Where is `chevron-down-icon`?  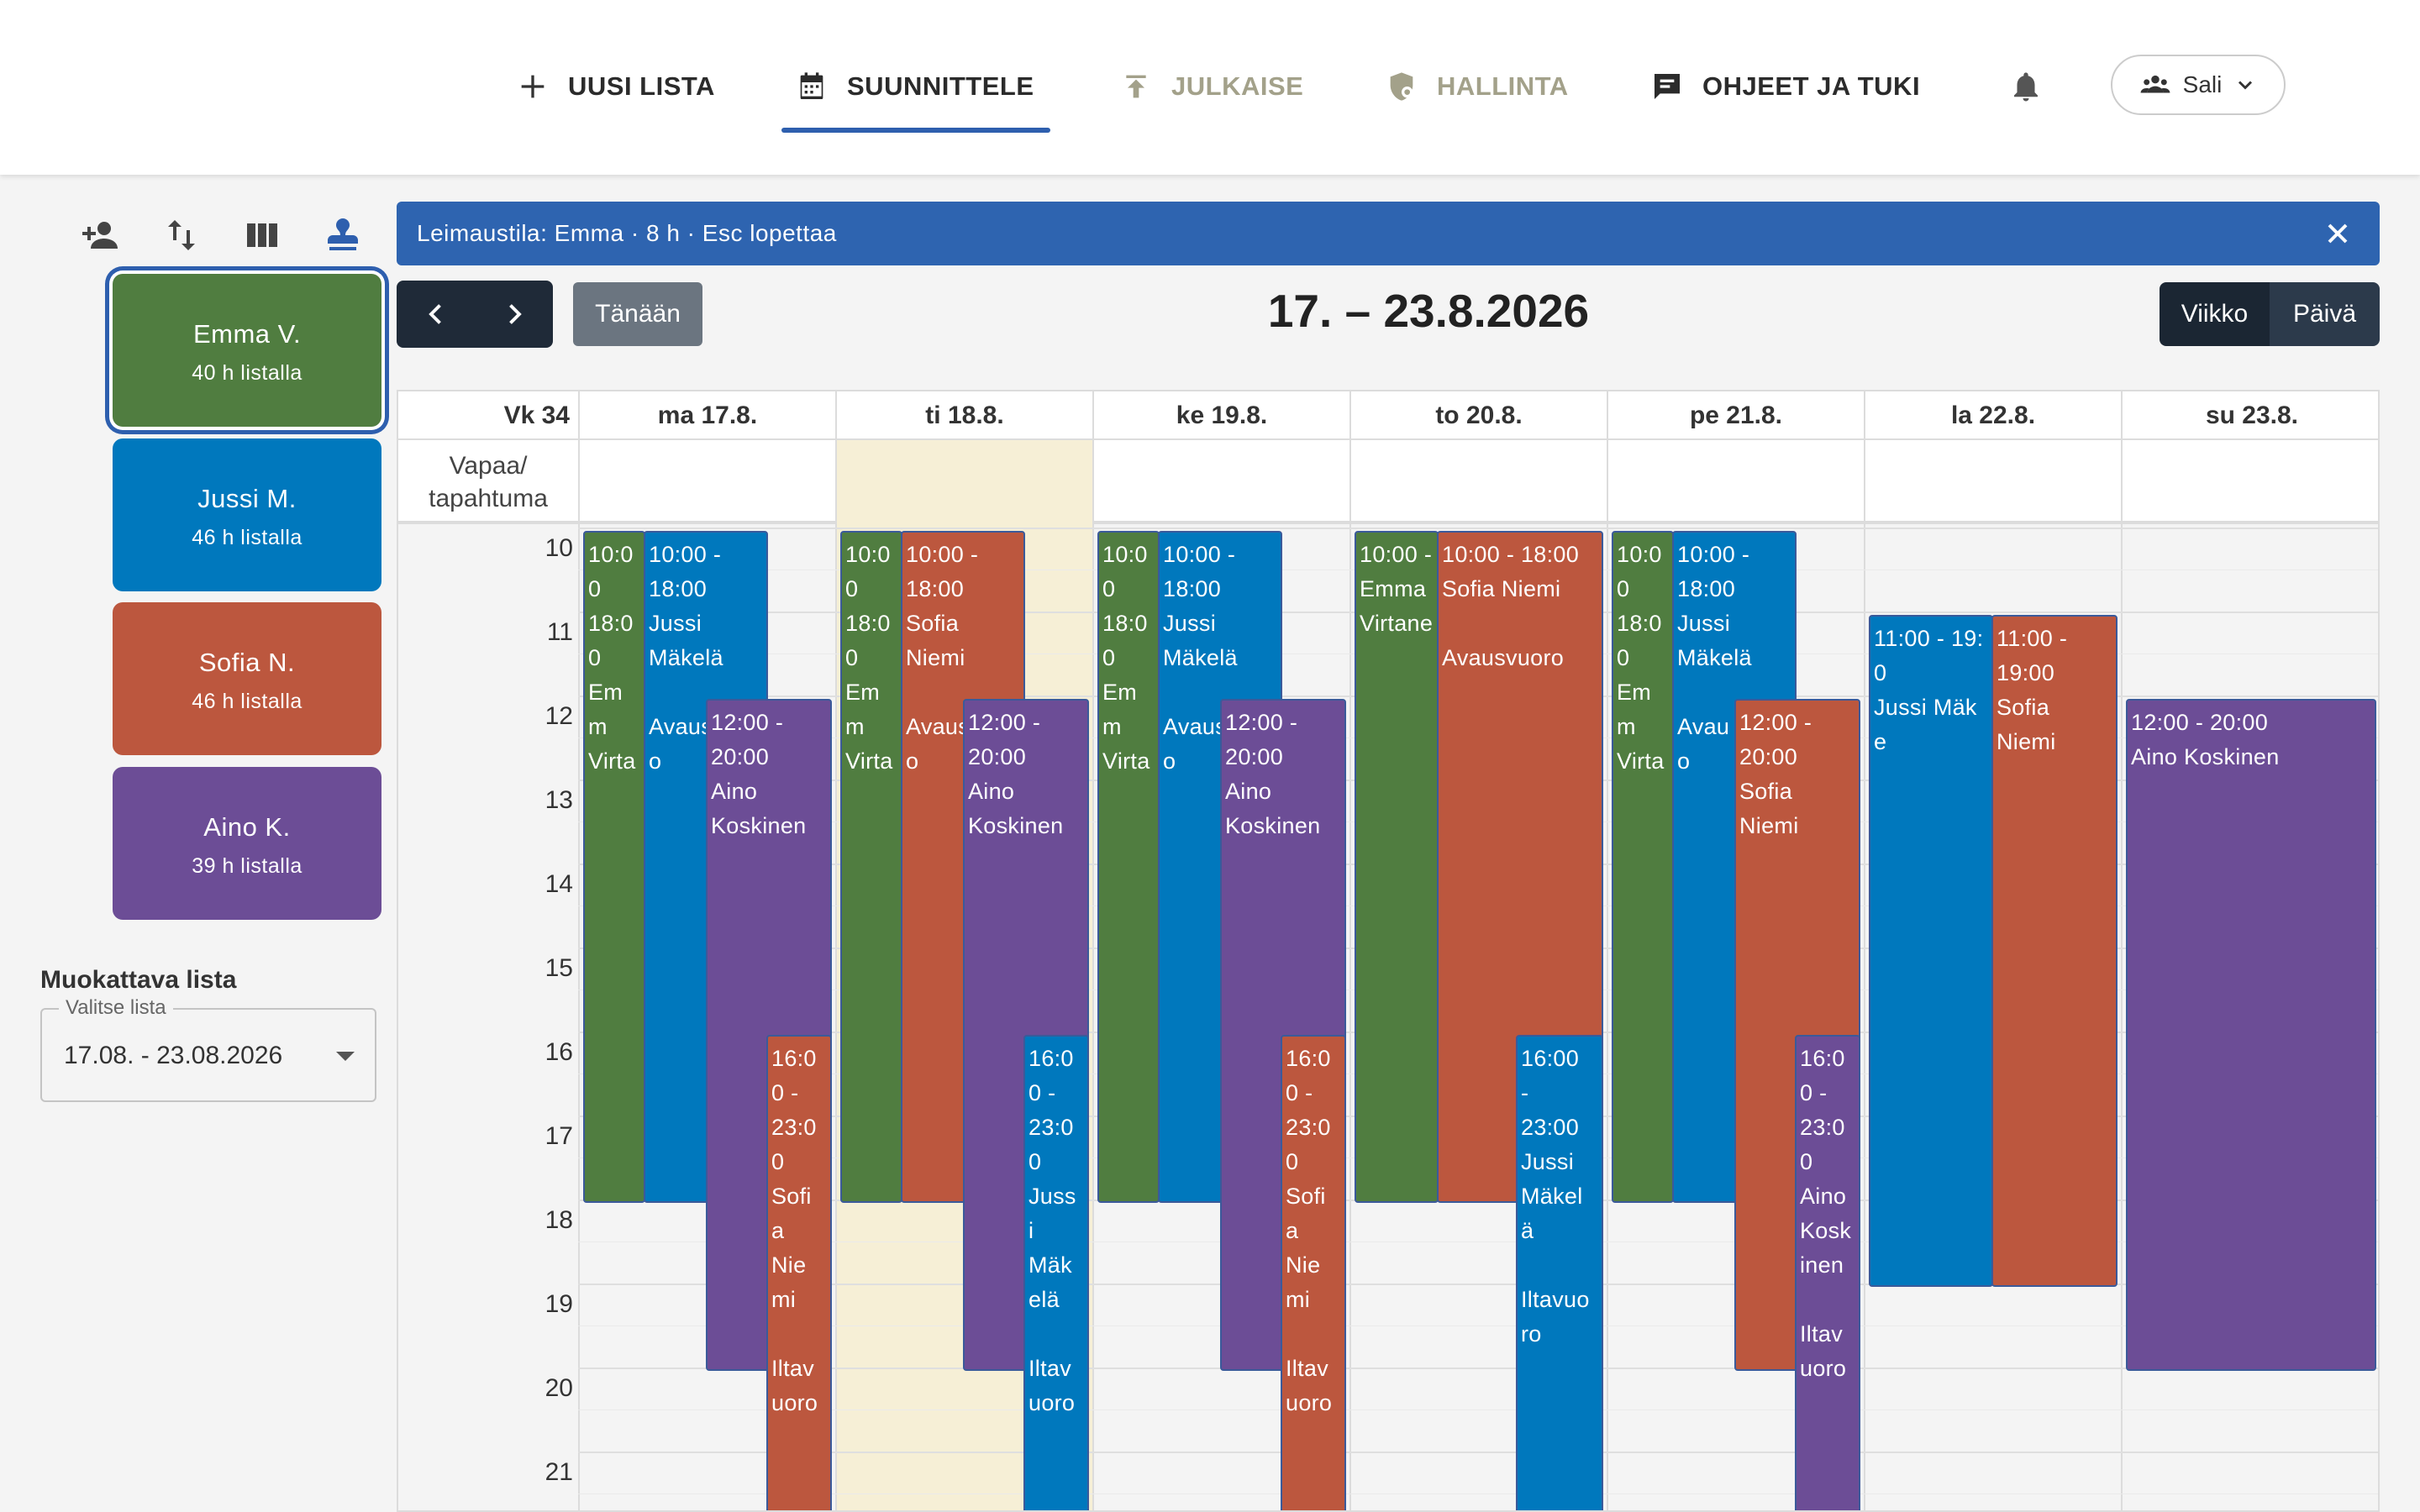
chevron-down-icon is located at coordinates (2245, 85).